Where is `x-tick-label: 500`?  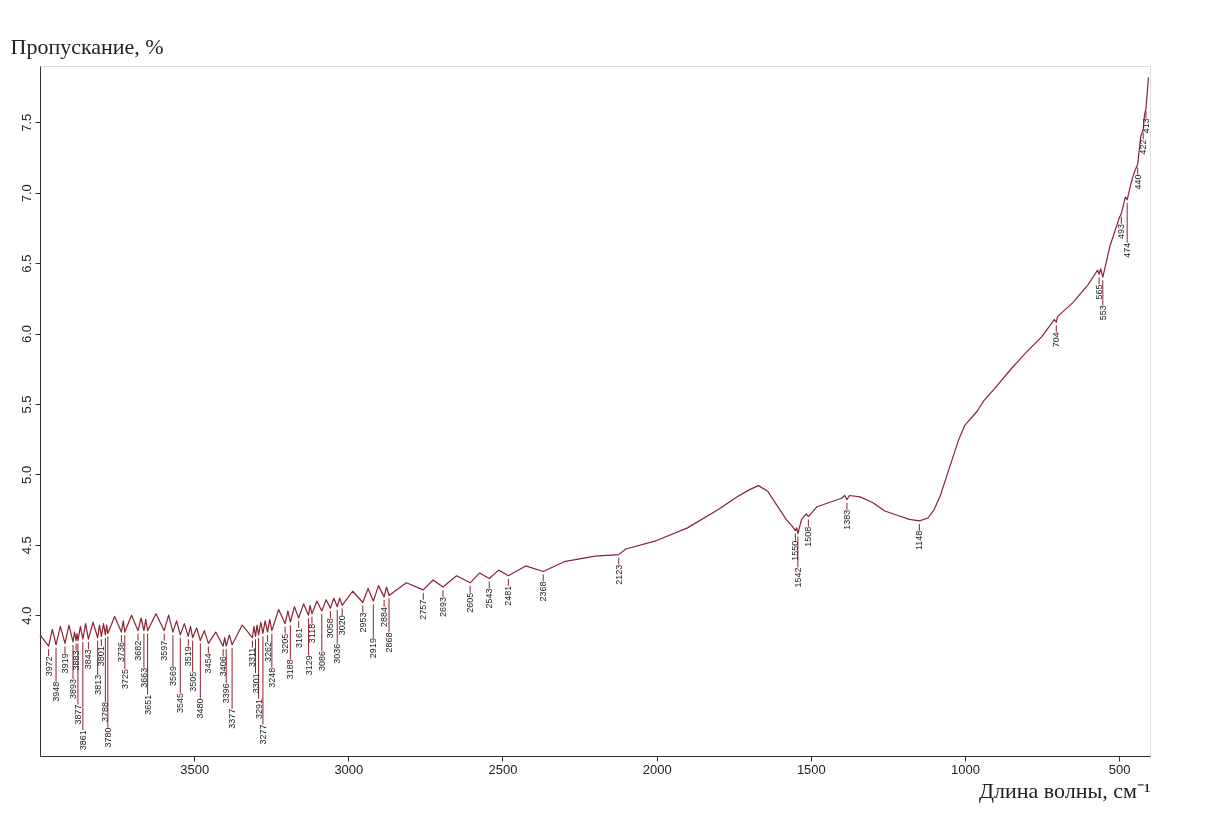
x-tick-label: 500 is located at coordinates (1119, 769).